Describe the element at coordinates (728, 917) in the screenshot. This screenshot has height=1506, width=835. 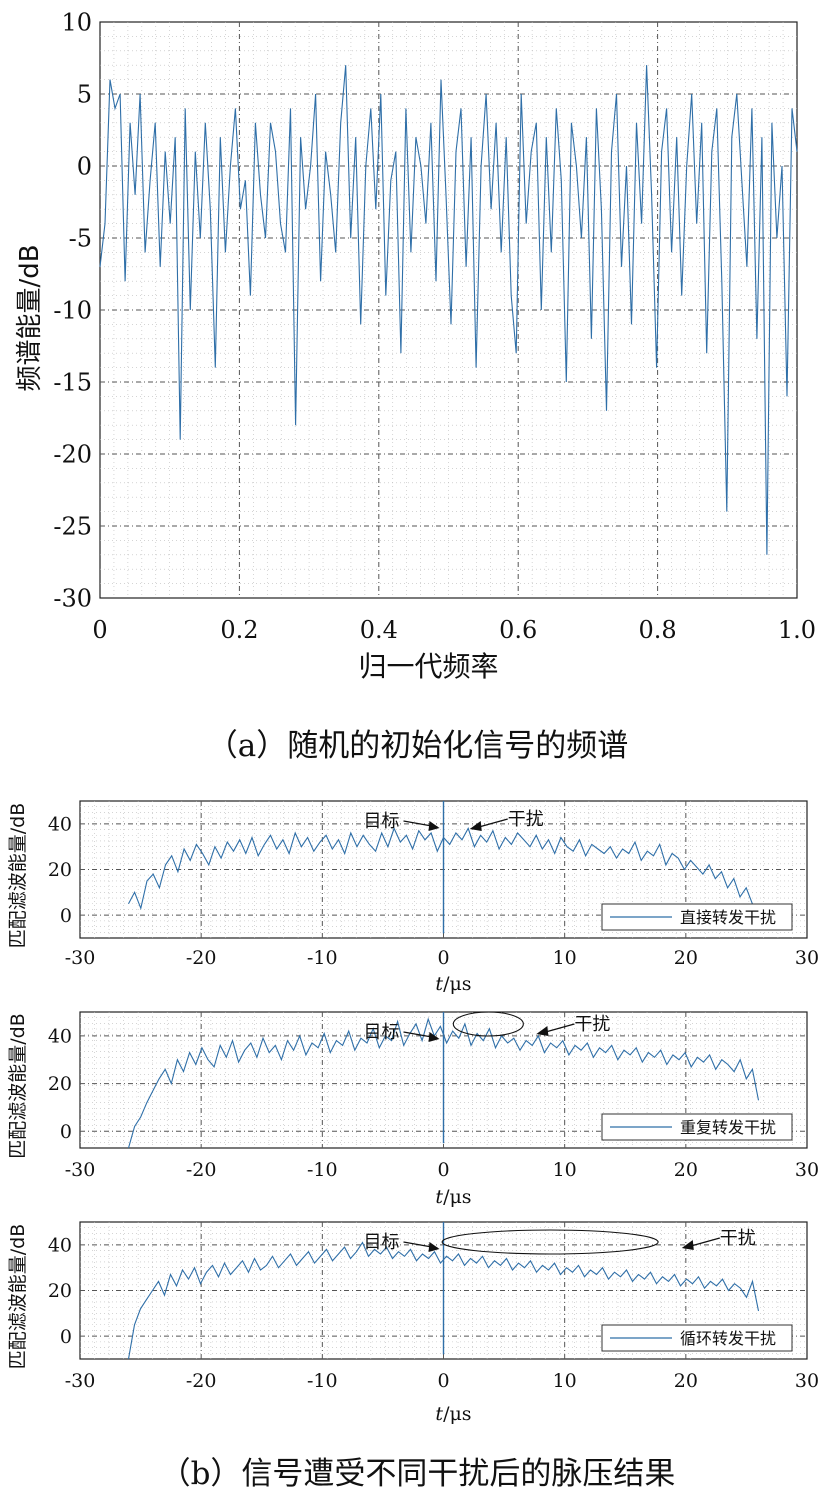
I see `legend-label: 直接转发干扰` at that location.